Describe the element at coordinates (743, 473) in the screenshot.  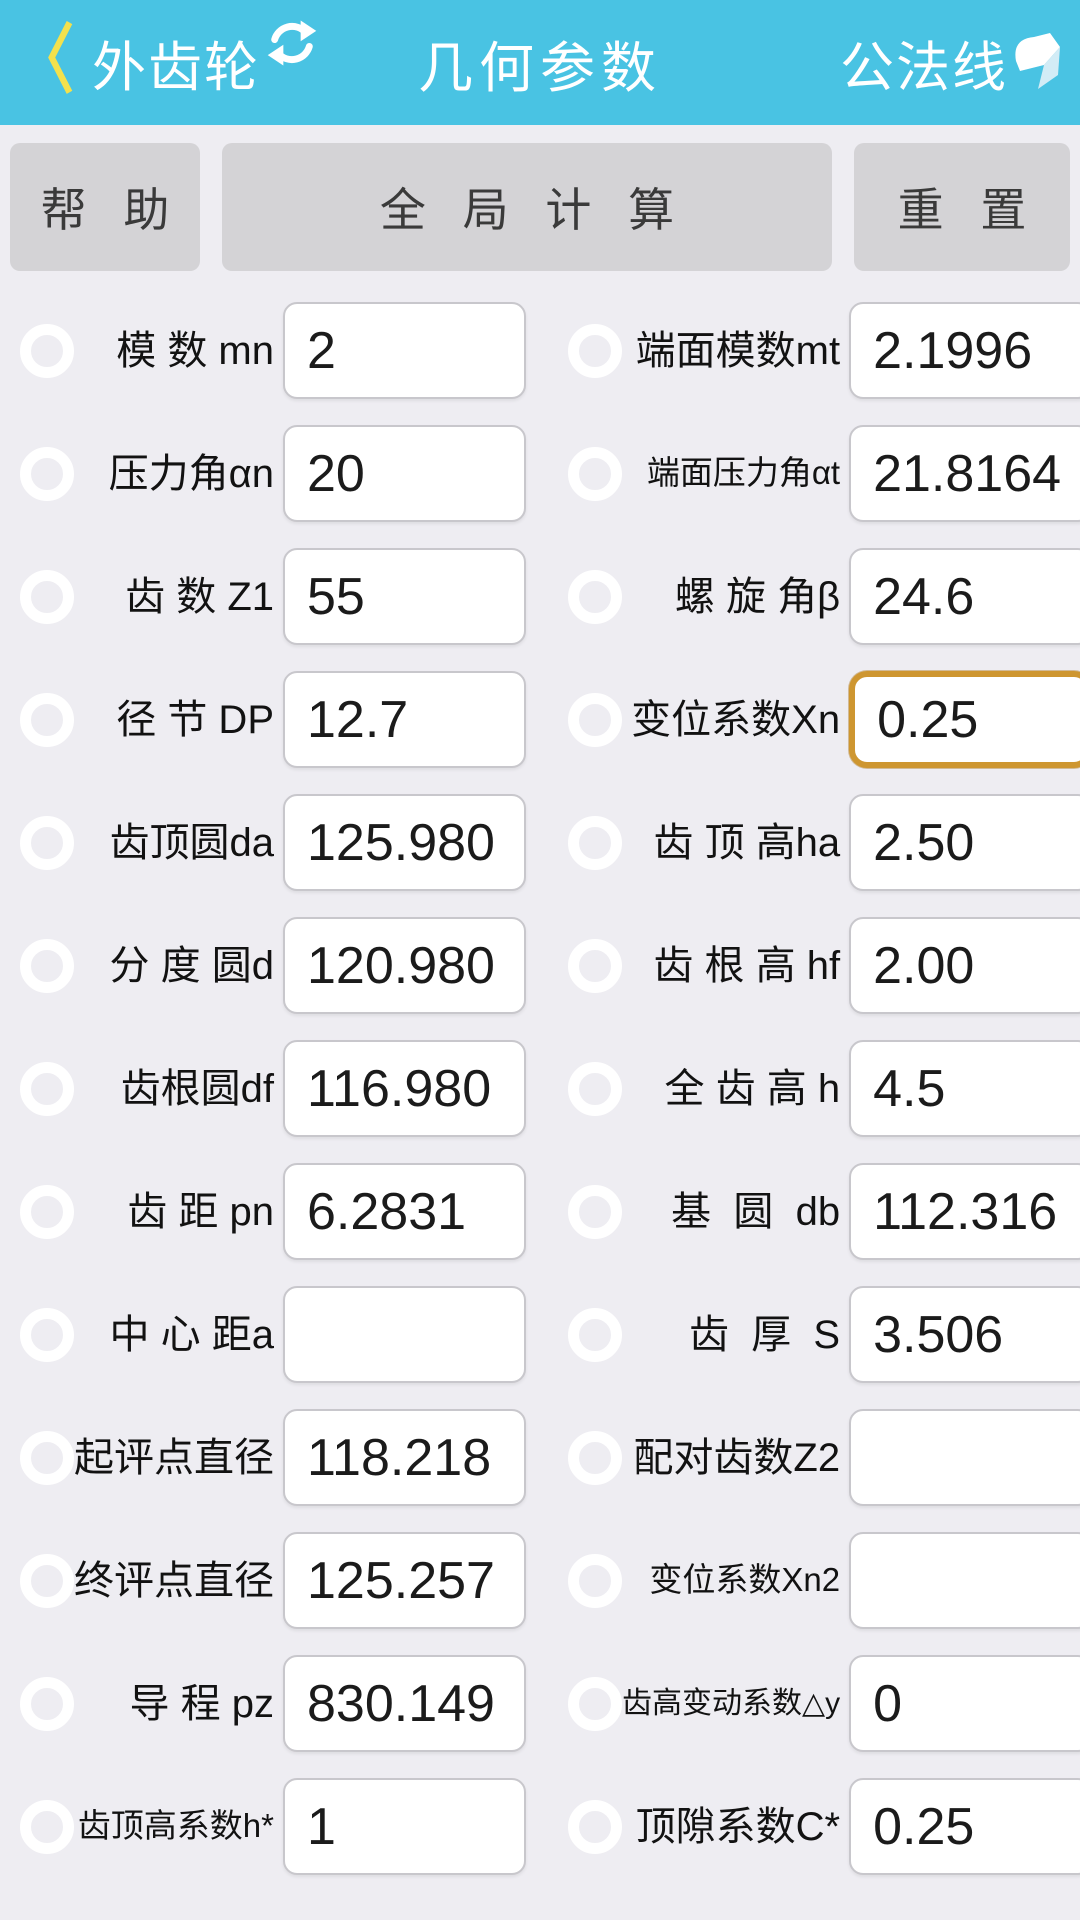
I see `field-label-alpha-t: 端面压力角αt` at that location.